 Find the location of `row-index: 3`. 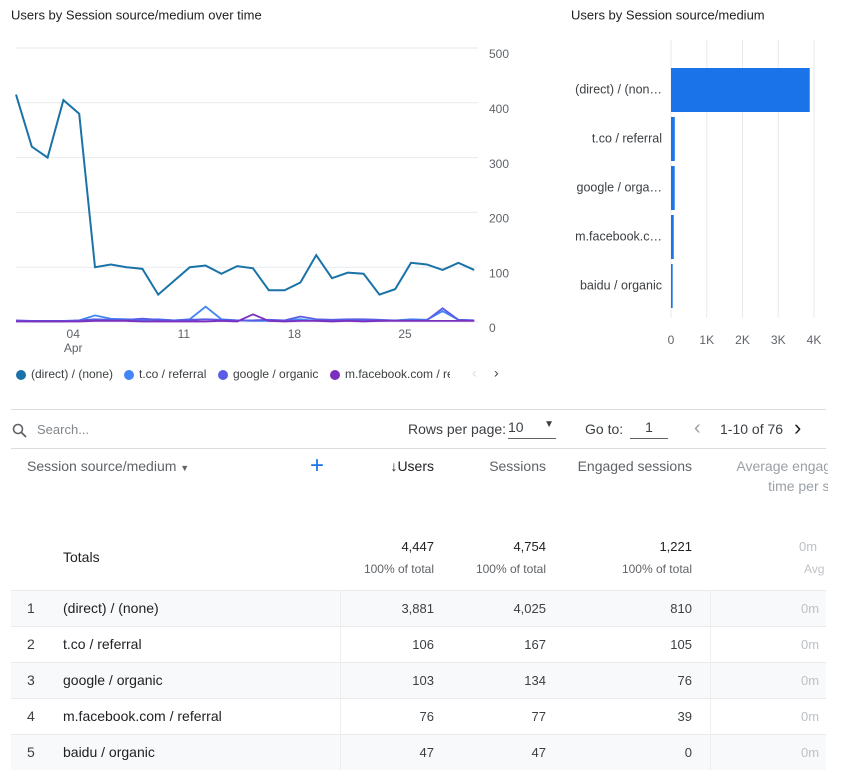

row-index: 3 is located at coordinates (31, 680).